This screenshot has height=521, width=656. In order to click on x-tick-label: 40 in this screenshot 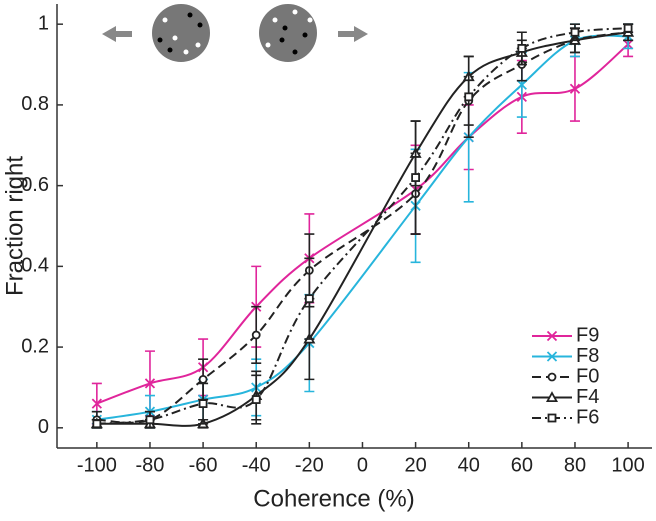, I will do `click(469, 465)`.